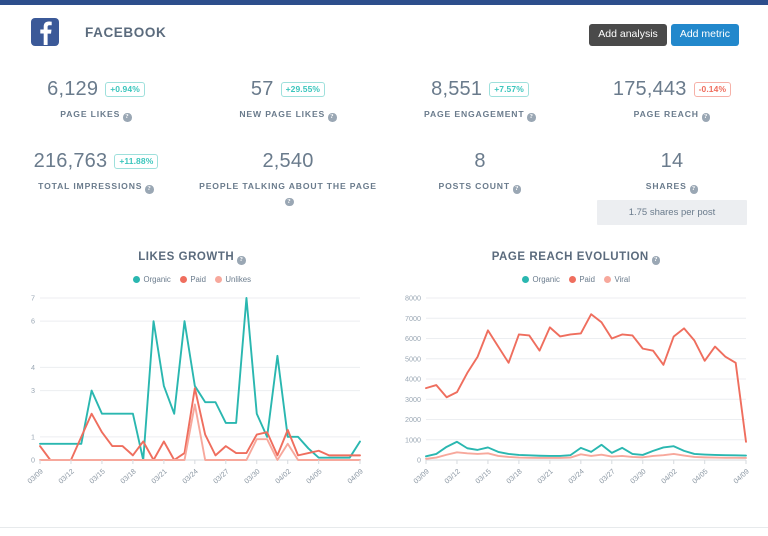  Describe the element at coordinates (413, 298) in the screenshot. I see `svg-text: 8000` at that location.